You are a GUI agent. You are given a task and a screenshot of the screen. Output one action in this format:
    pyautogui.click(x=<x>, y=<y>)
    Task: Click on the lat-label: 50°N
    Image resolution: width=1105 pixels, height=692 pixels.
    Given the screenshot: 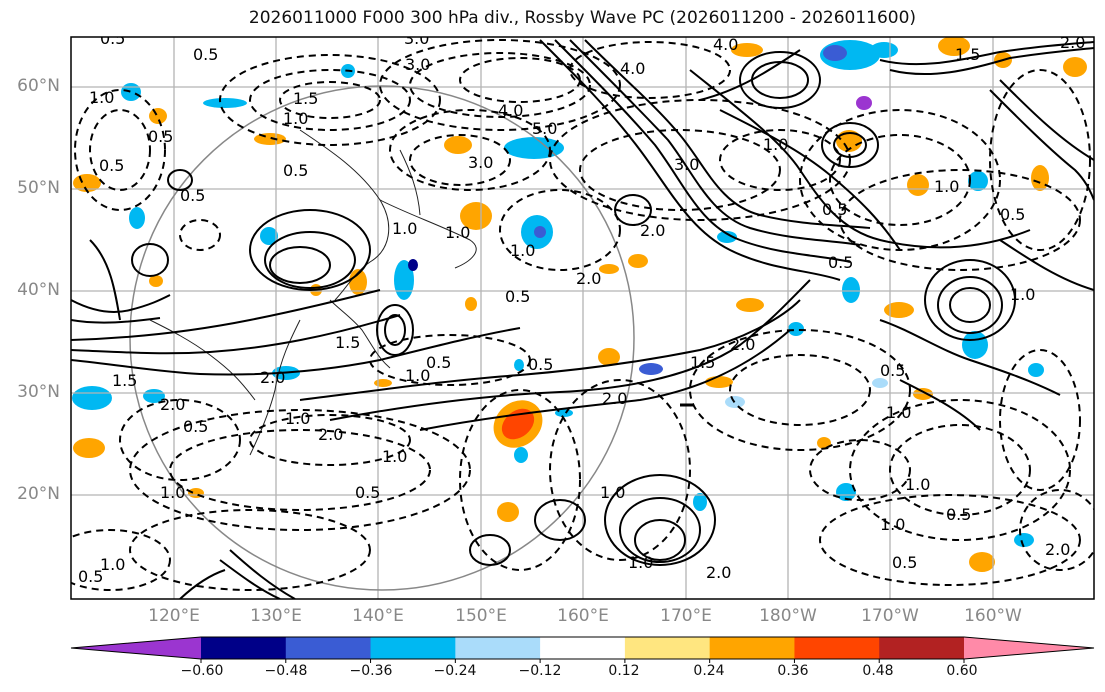 What is the action you would take?
    pyautogui.click(x=38, y=188)
    